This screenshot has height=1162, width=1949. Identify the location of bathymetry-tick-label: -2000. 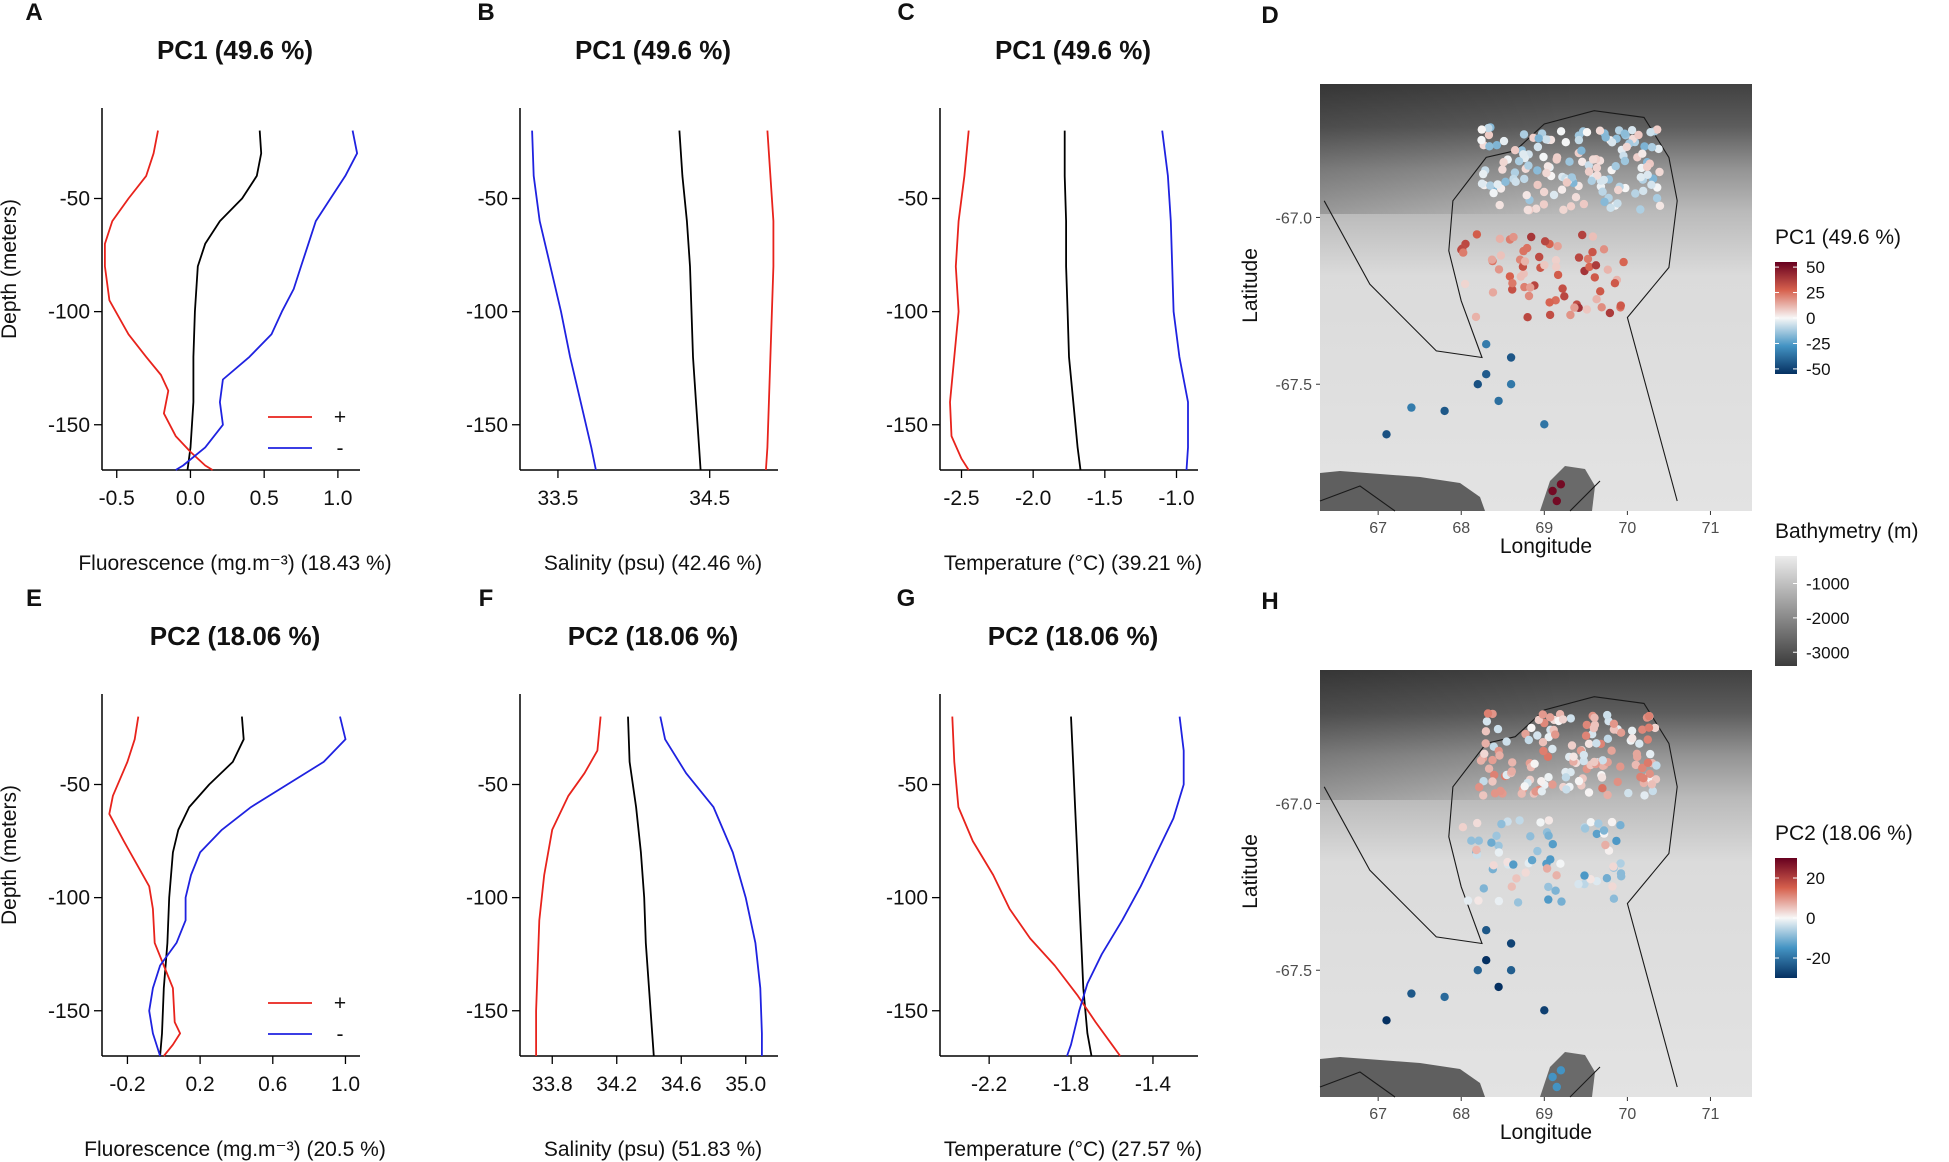
(1827, 618).